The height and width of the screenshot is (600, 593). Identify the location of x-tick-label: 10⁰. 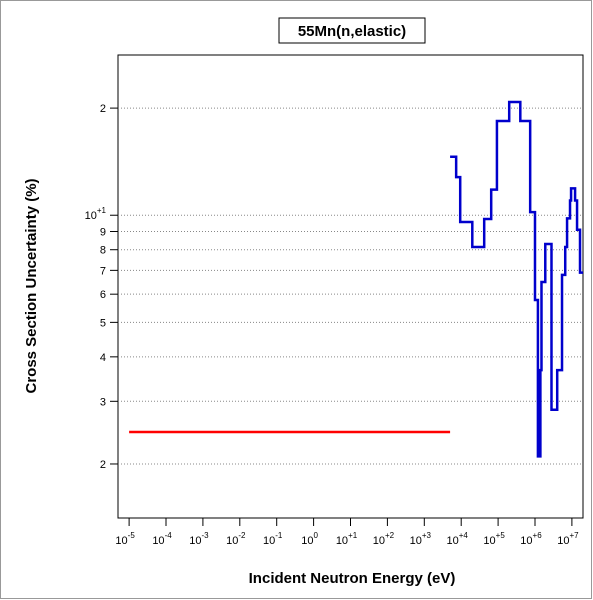
(309, 539).